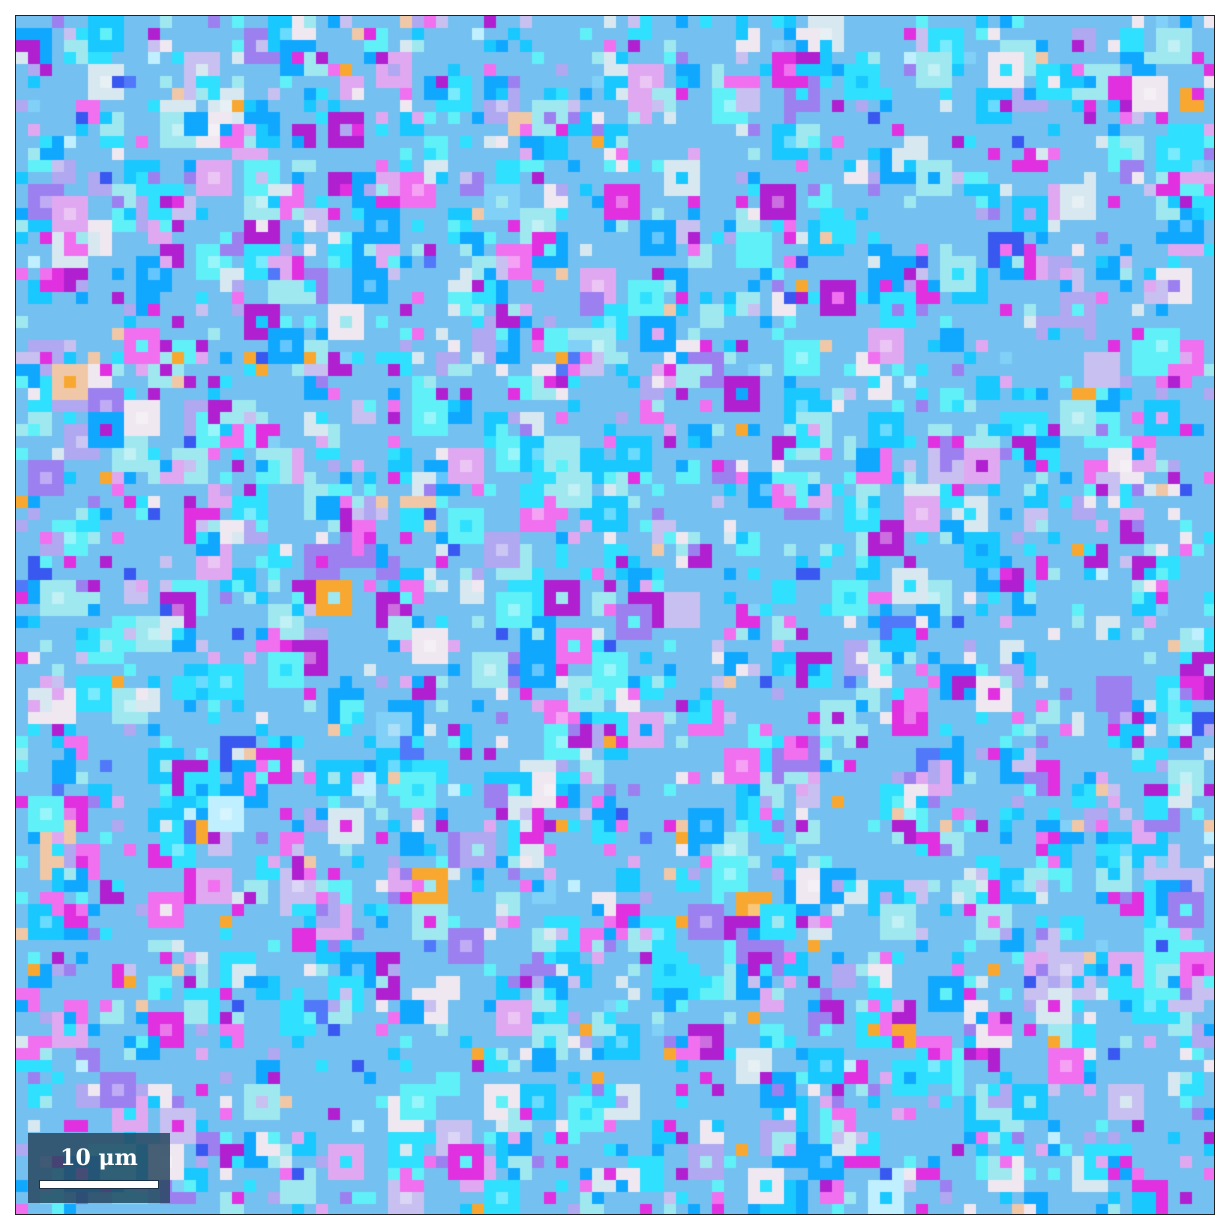 This screenshot has width=1231, height=1231. What do you see at coordinates (99, 1184) in the screenshot?
I see `scale-bar-line` at bounding box center [99, 1184].